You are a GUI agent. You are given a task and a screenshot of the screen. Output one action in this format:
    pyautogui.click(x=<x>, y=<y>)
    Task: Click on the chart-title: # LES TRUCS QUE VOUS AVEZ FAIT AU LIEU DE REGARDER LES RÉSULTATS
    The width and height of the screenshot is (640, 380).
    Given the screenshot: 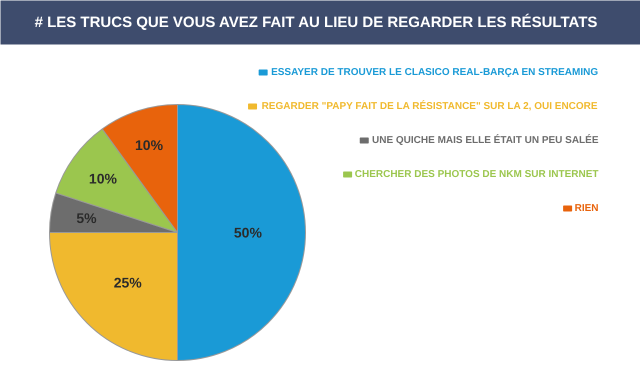 What is the action you would take?
    pyautogui.click(x=316, y=22)
    